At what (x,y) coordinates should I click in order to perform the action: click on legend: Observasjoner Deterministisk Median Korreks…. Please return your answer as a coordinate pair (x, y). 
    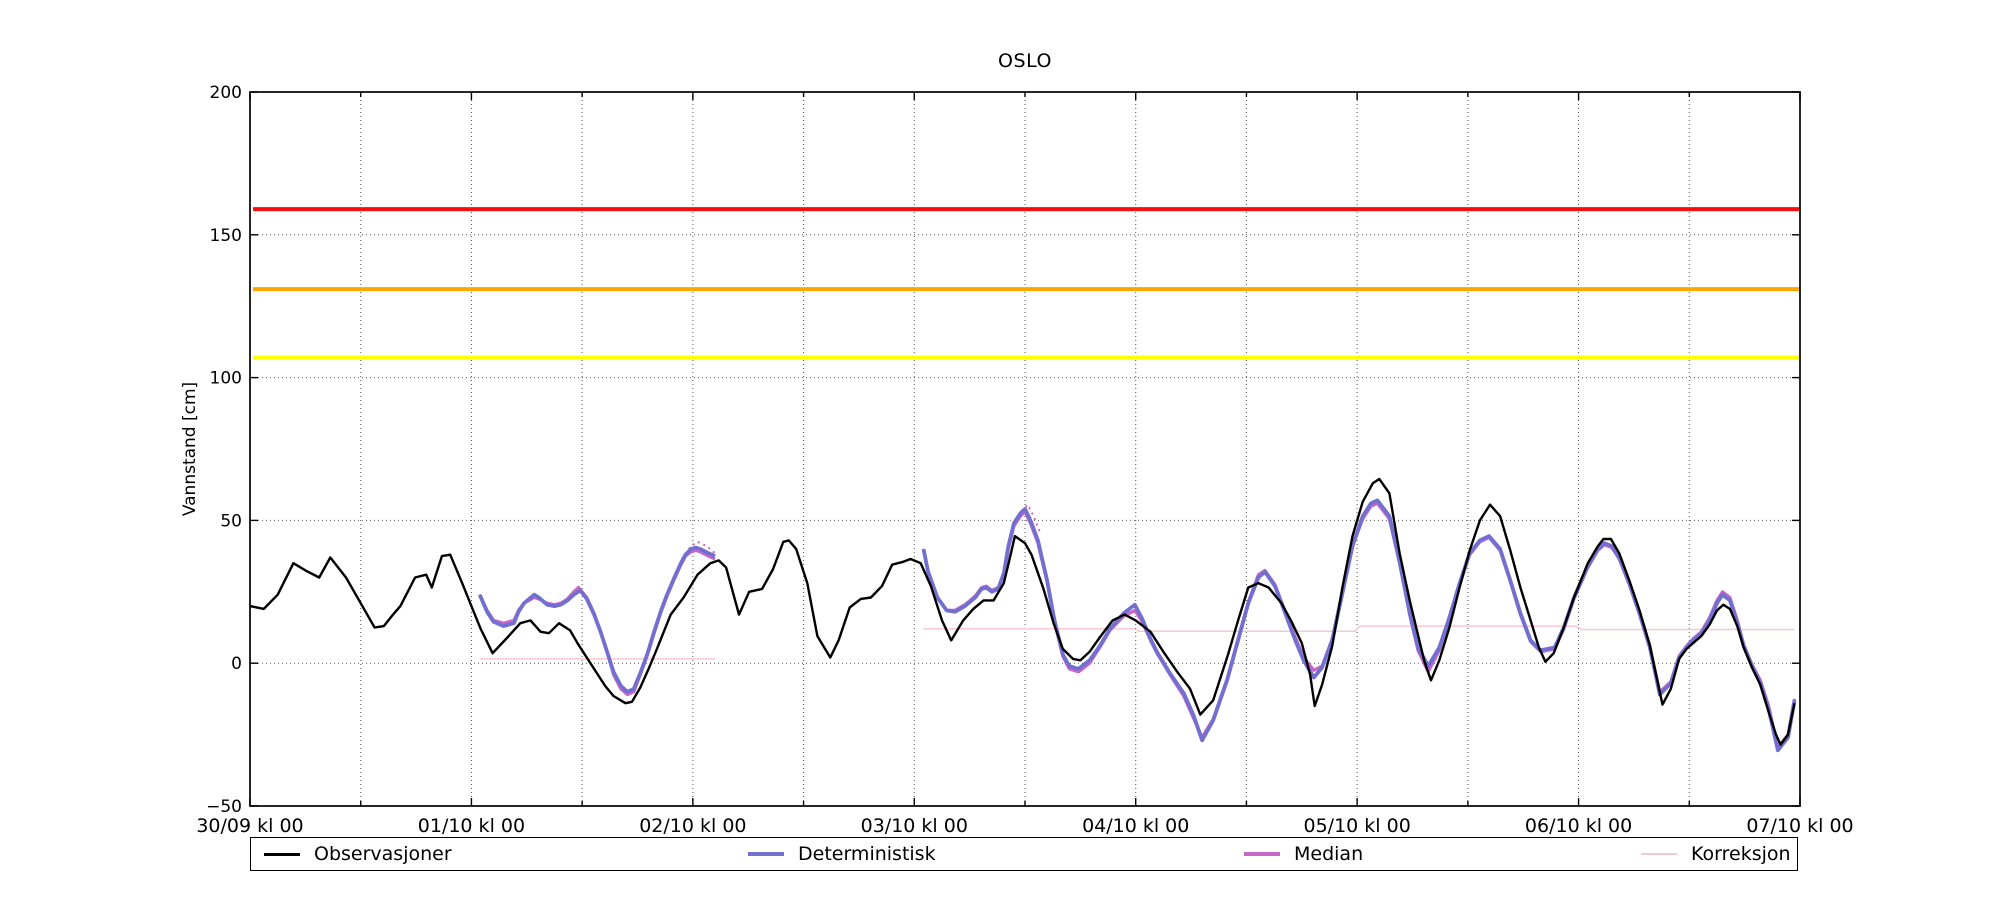
    Looking at the image, I should click on (1024, 854).